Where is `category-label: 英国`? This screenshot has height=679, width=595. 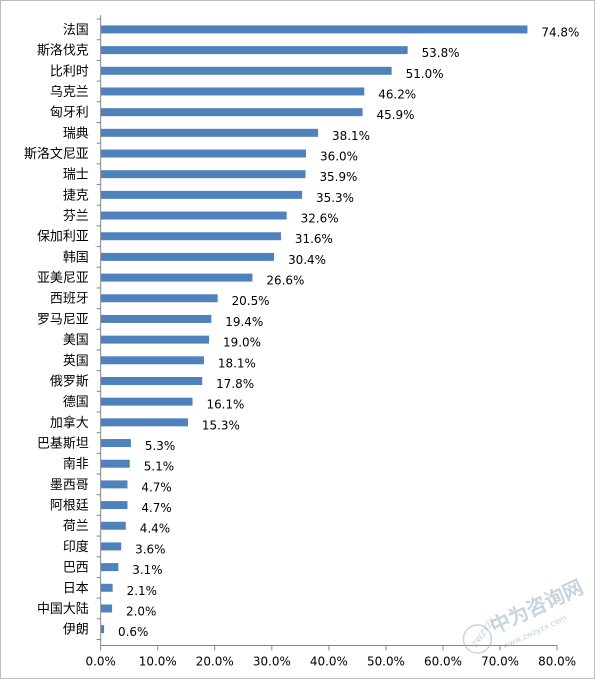 category-label: 英国 is located at coordinates (76, 361).